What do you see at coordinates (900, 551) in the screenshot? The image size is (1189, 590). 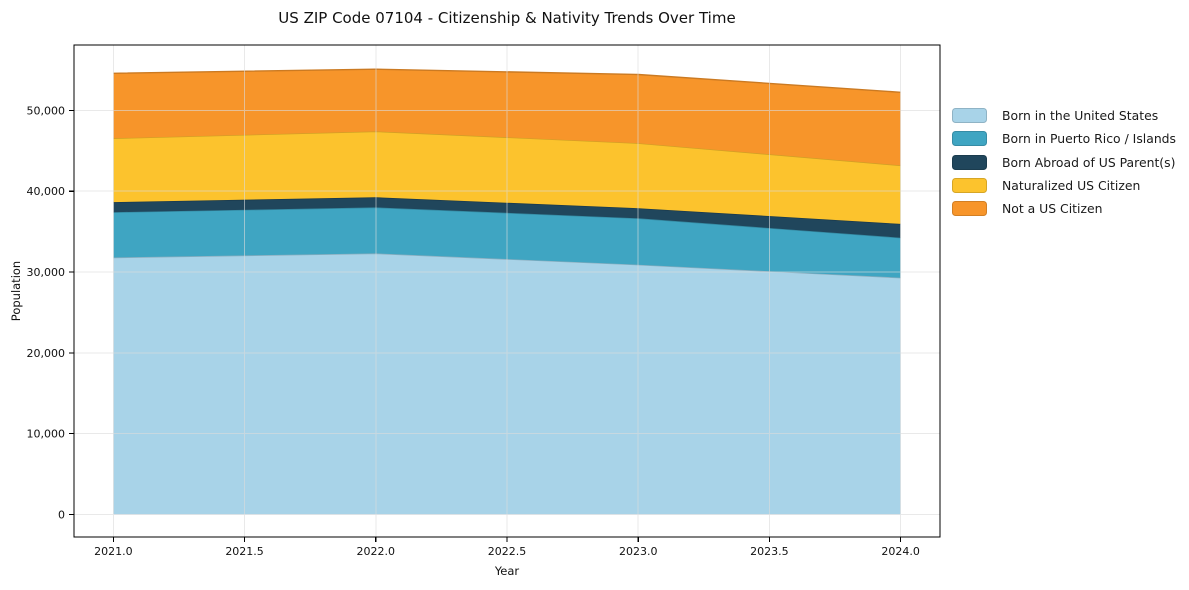 I see `x-tick-label: 2024.0` at bounding box center [900, 551].